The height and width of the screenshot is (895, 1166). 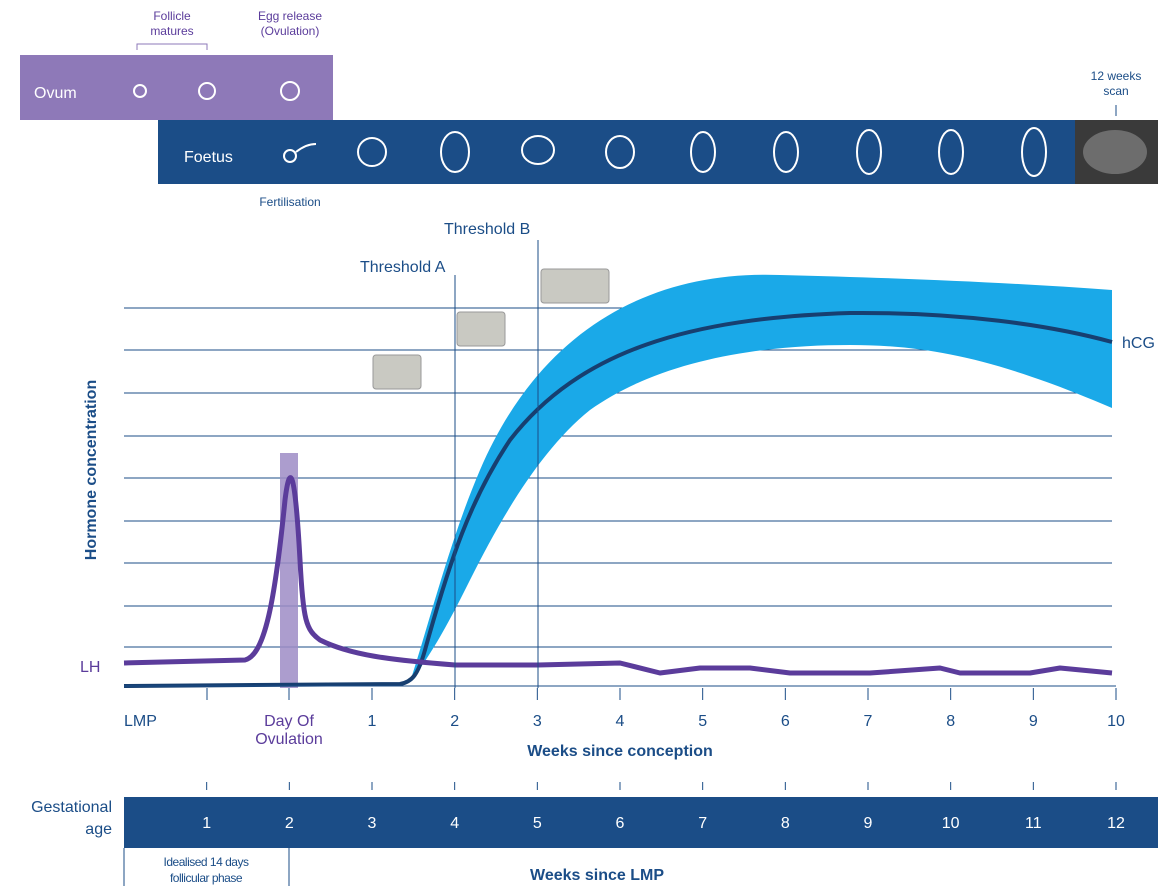 I want to click on note: follicular phase, so click(x=206, y=878).